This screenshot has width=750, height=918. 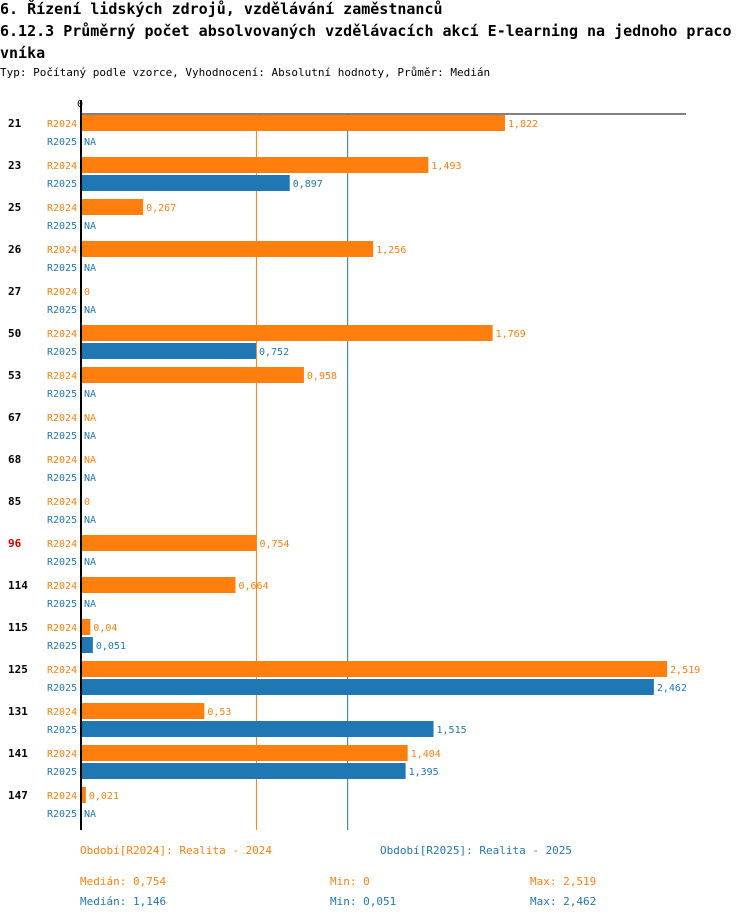 I want to click on category-label: 26, so click(x=15, y=249).